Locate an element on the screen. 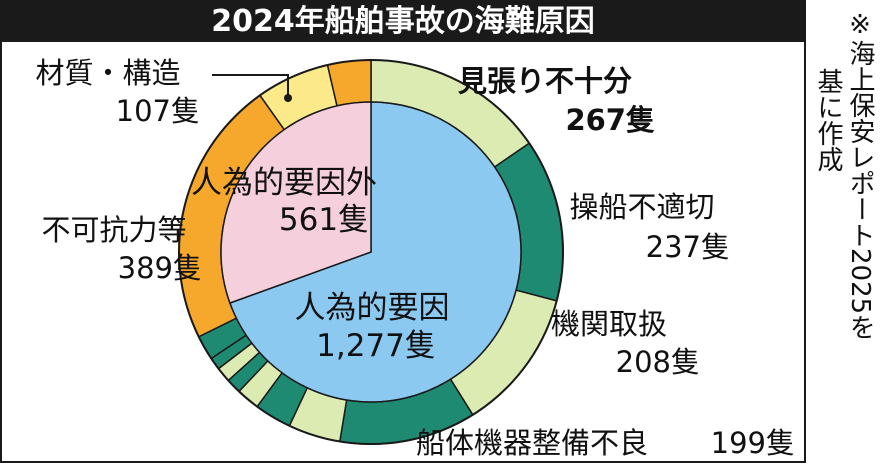 This screenshot has width=893, height=464. leader-line-material is located at coordinates (250, 86).